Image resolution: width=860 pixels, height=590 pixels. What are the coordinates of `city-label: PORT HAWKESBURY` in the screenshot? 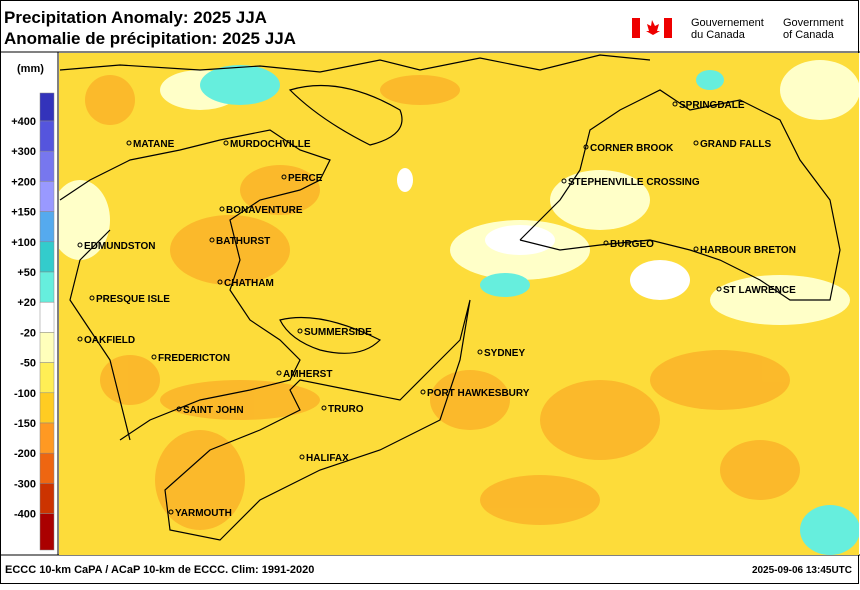 It's located at (478, 393).